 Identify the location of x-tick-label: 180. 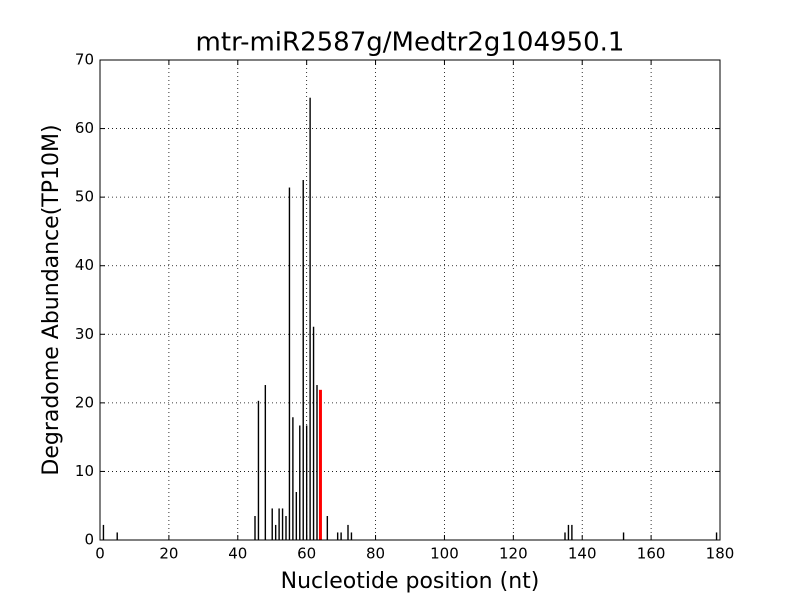
(720, 554).